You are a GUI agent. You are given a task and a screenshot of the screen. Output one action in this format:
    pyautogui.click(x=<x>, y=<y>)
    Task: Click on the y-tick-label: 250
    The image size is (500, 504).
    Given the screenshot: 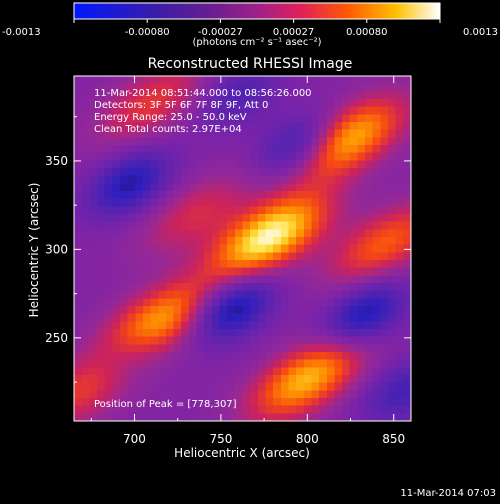 What is the action you would take?
    pyautogui.click(x=56, y=338)
    